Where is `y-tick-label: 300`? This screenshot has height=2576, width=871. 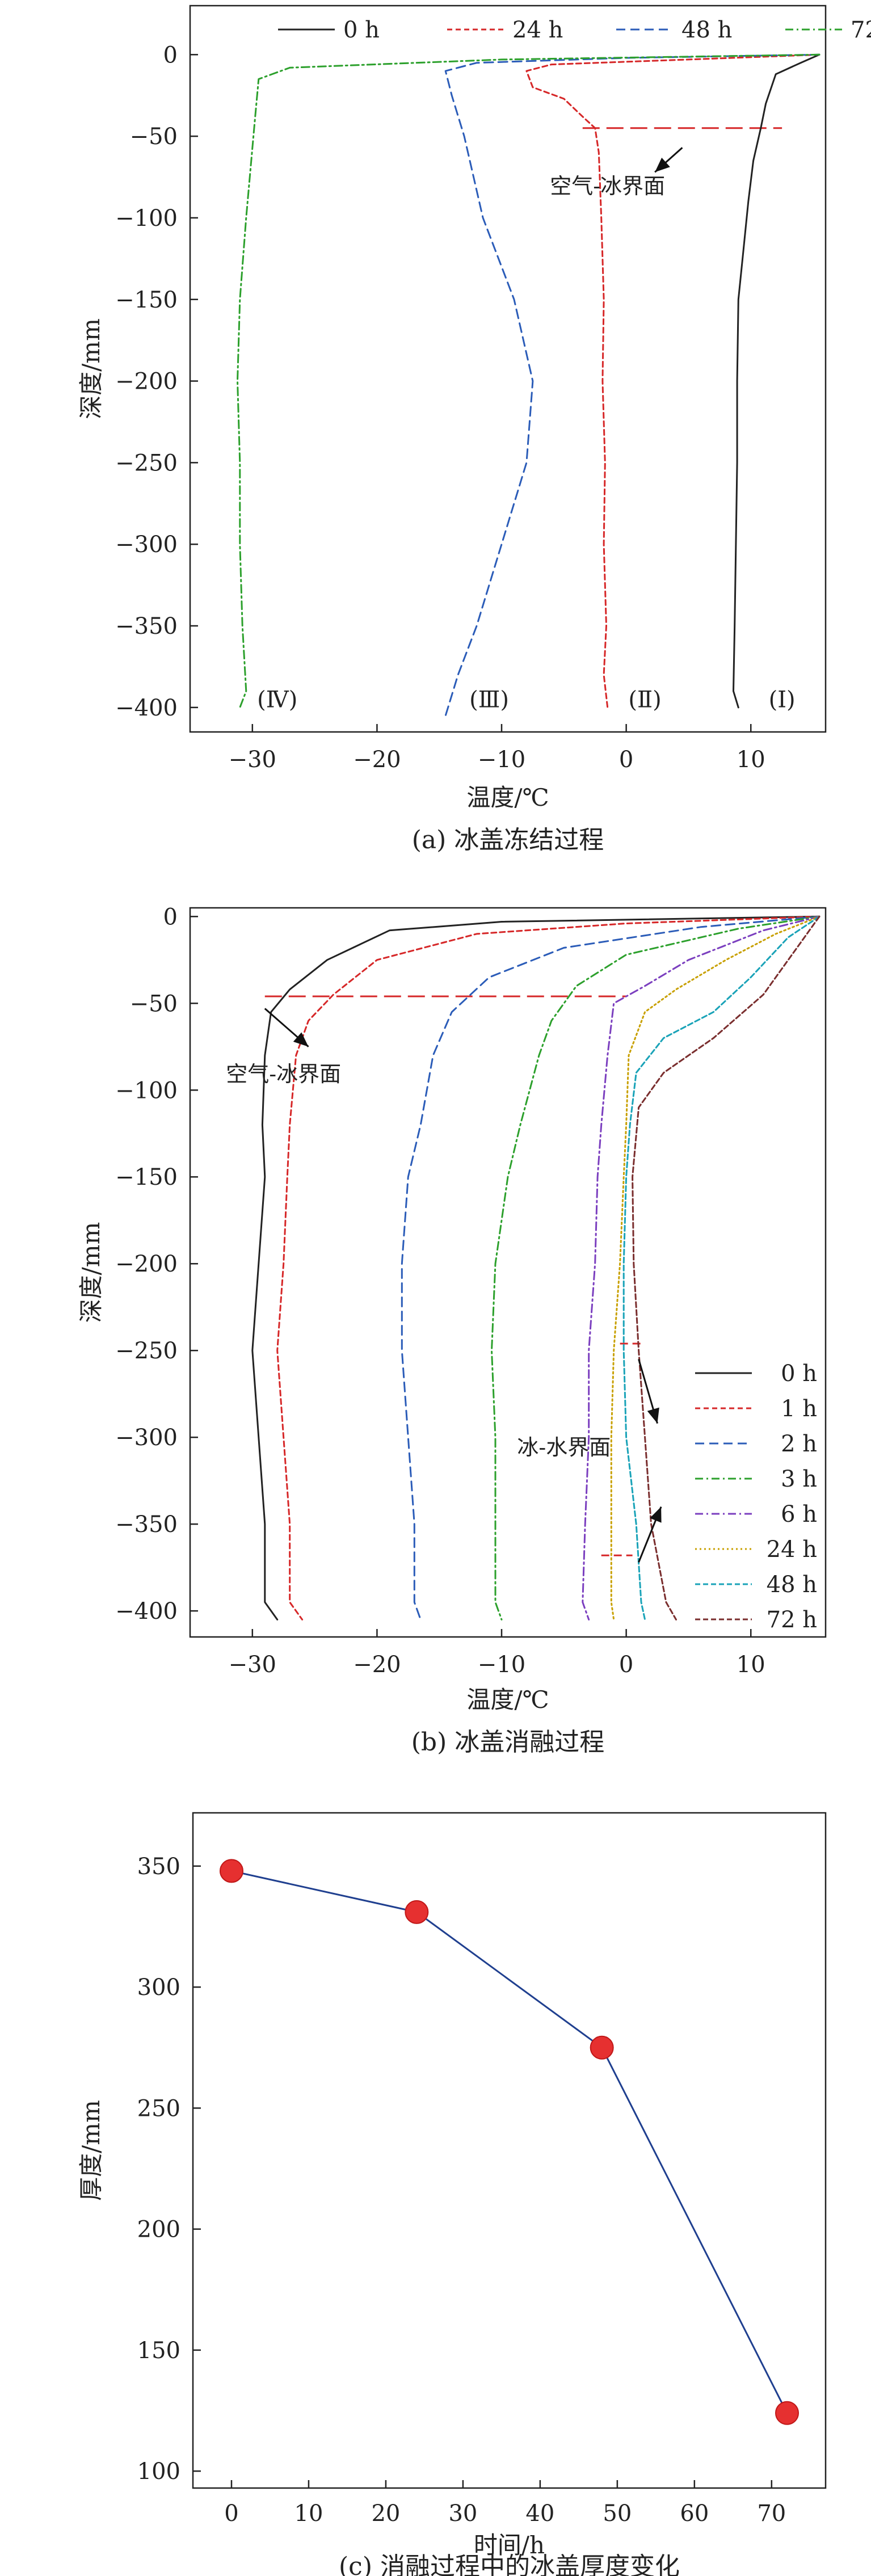 y-tick-label: 300 is located at coordinates (158, 1988).